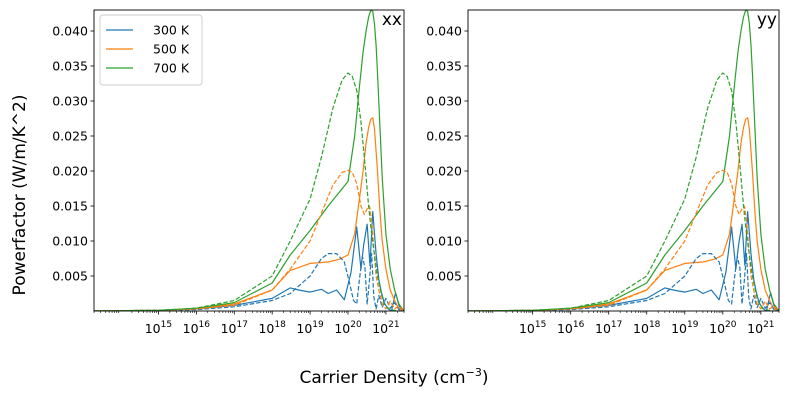 The image size is (789, 401). Describe the element at coordinates (151, 50) in the screenshot. I see `legend: 300 K 500 K 700 K` at that location.